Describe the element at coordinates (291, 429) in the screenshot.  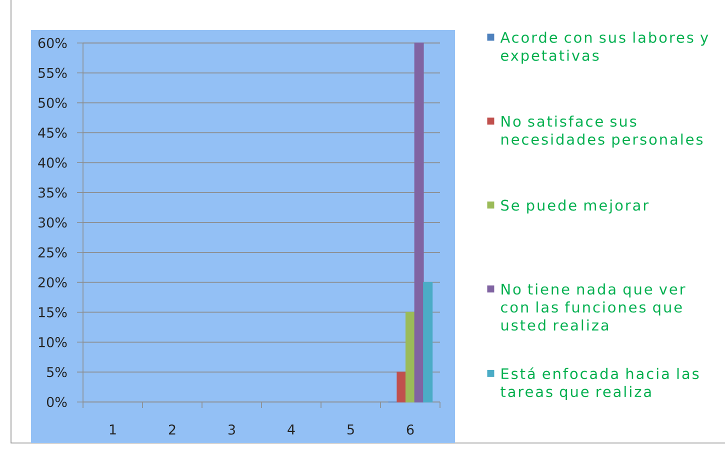
I see `x-tick-label: 4` at that location.